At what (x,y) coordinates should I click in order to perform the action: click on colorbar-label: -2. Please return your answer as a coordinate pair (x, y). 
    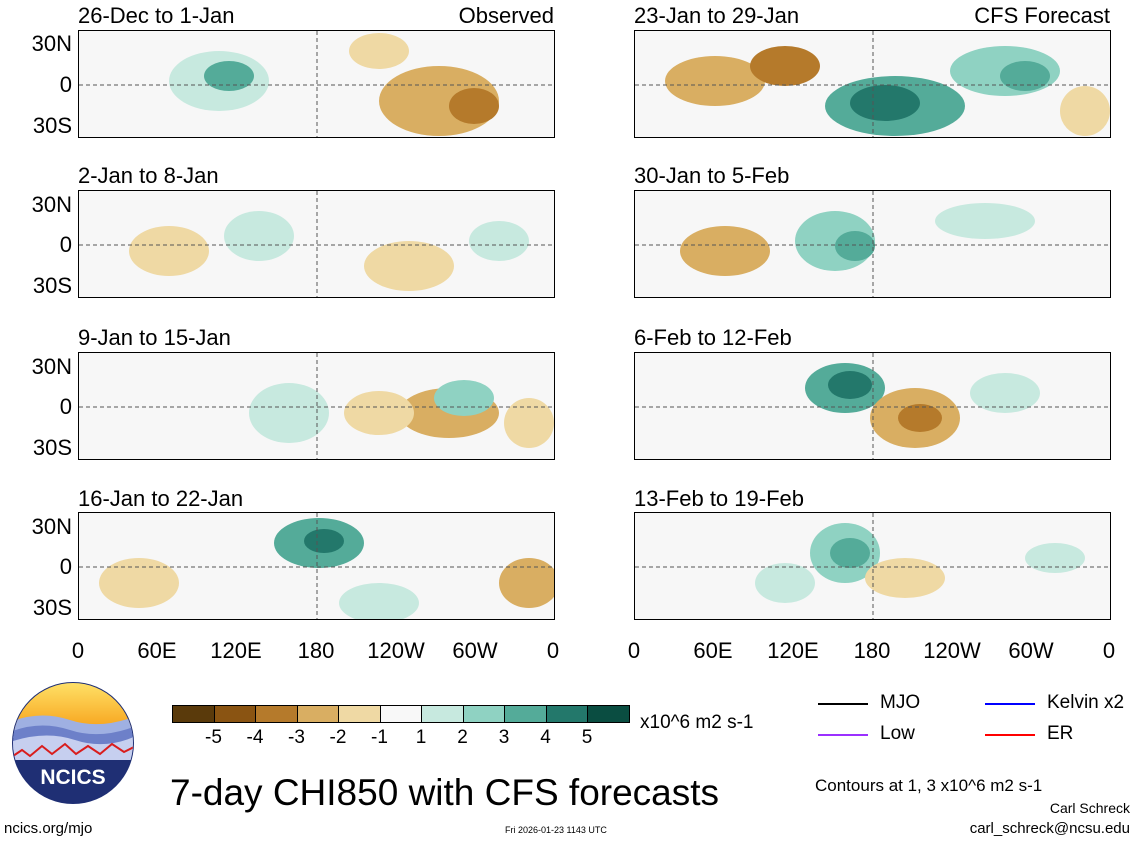
    Looking at the image, I should click on (338, 737).